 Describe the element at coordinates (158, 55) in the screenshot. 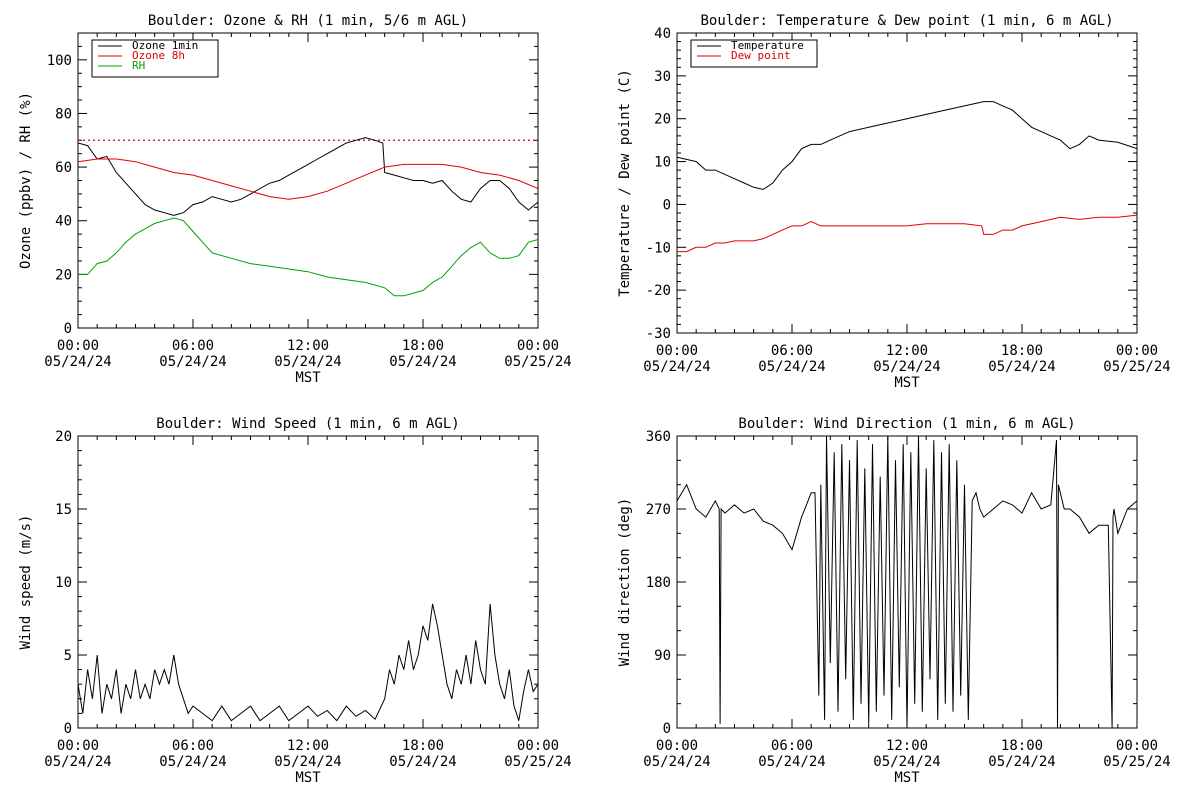

I see `legend-label: Ozone 8h` at that location.